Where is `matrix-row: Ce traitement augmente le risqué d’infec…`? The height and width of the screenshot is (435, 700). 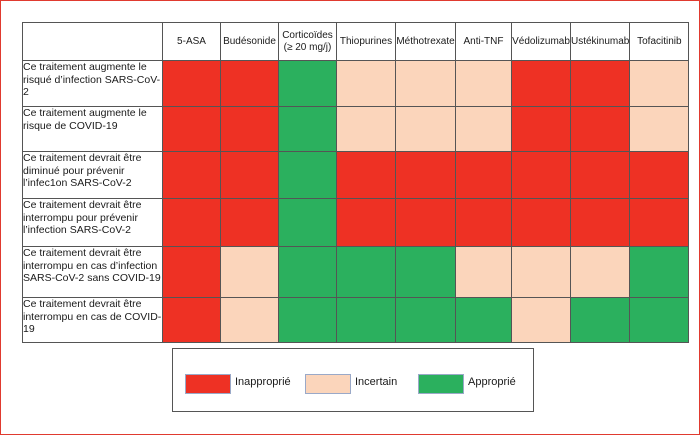 matrix-row: Ce traitement augmente le risqué d’infec… is located at coordinates (356, 83).